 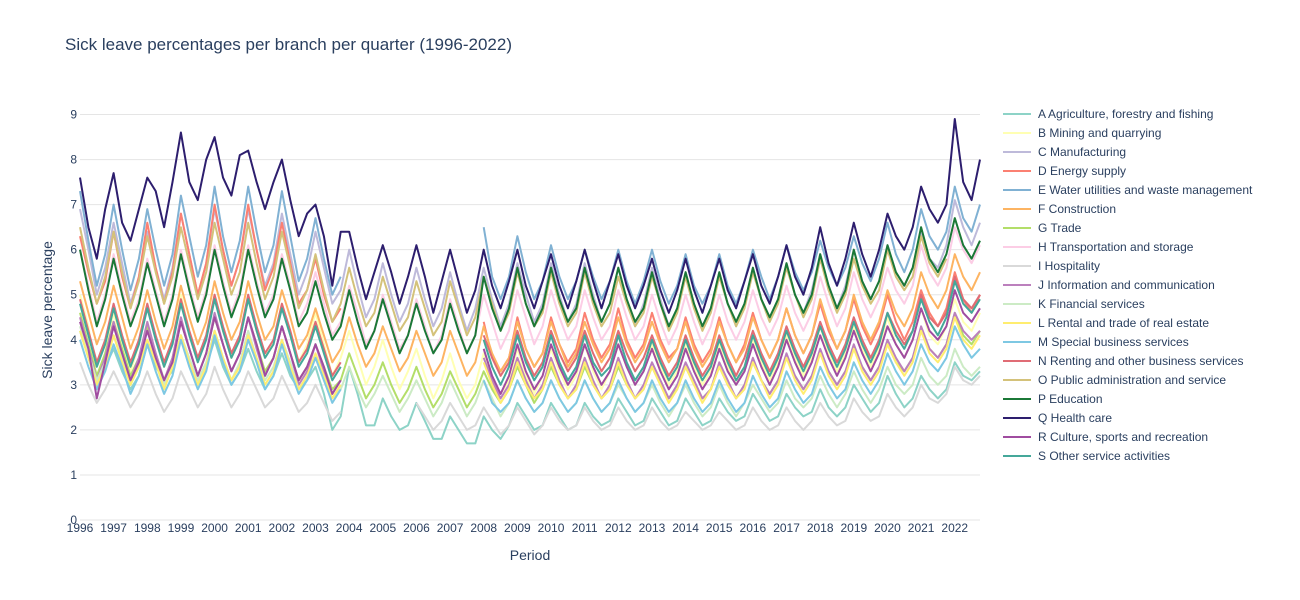 I want to click on legend-item-f: F Construction, so click(x=1059, y=209).